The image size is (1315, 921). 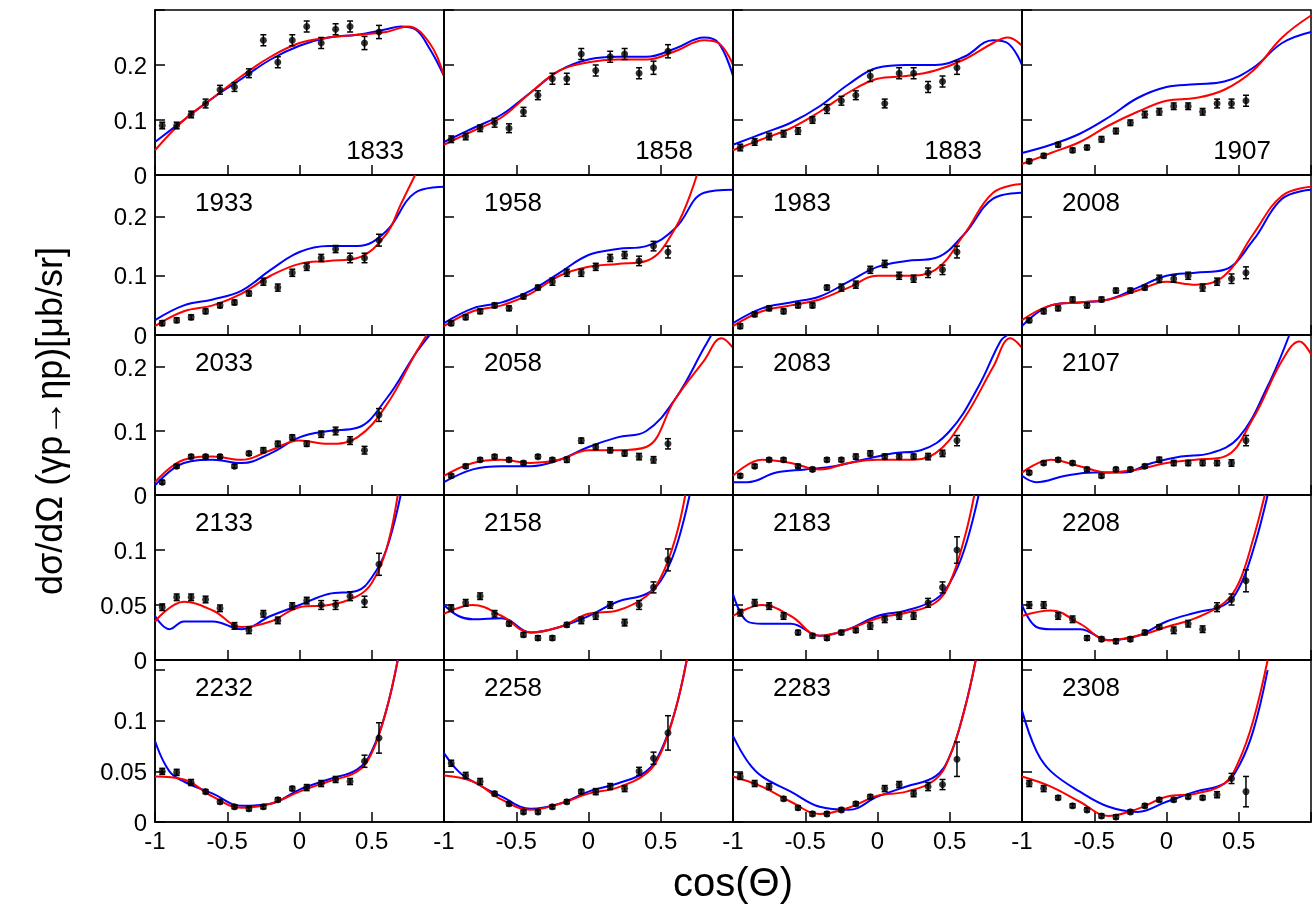 What do you see at coordinates (1091, 687) in the screenshot?
I see `annotation: 2308` at bounding box center [1091, 687].